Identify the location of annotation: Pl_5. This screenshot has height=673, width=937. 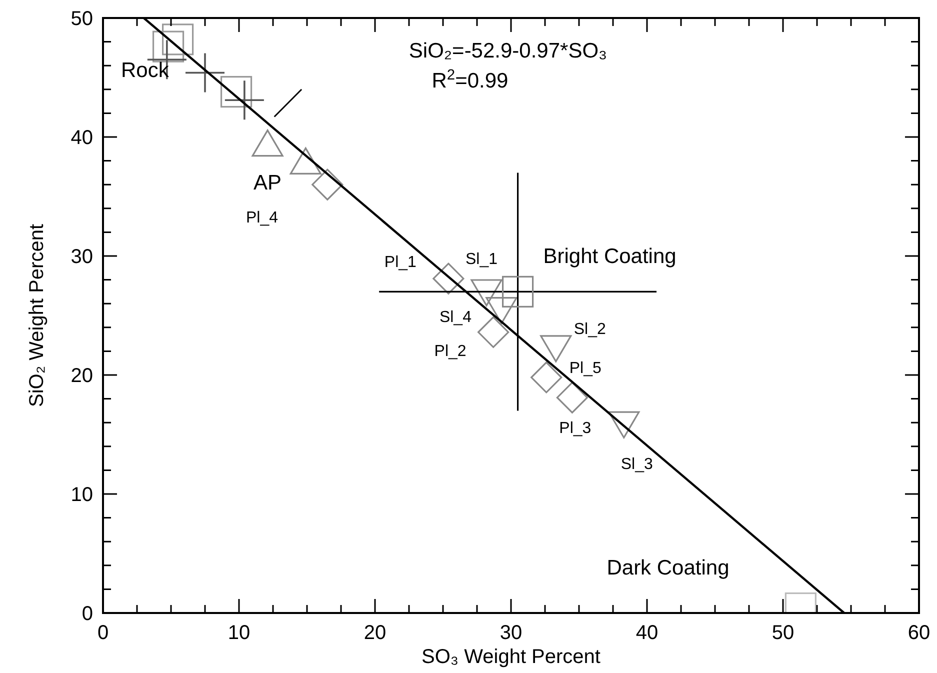
(585, 368).